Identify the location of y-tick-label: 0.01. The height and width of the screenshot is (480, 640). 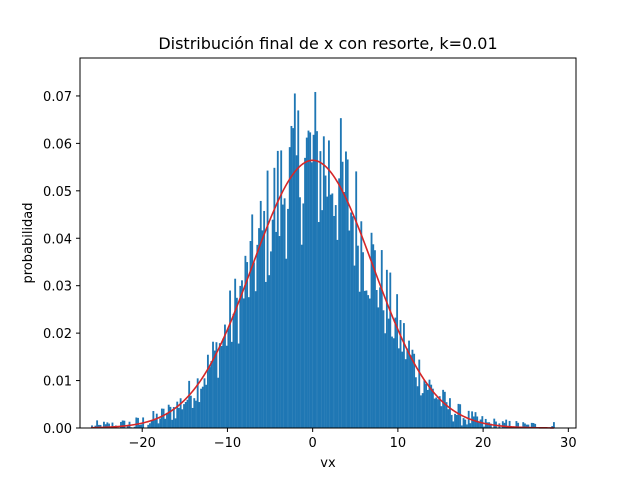
(57, 382).